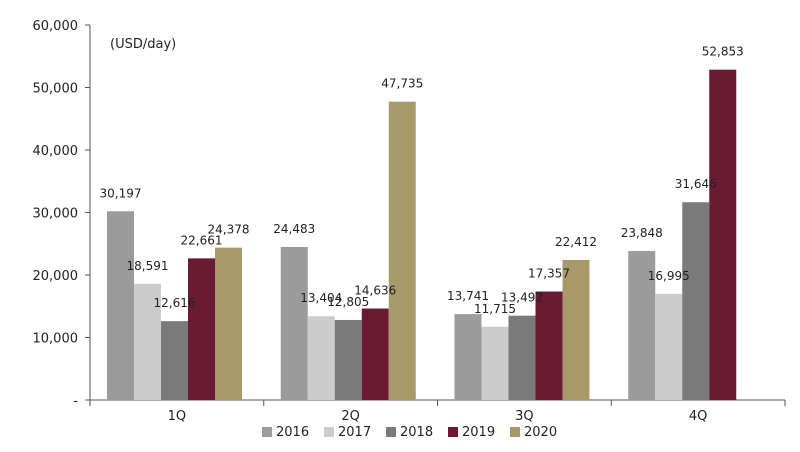  What do you see at coordinates (669, 276) in the screenshot?
I see `data-label-4Q-2017: 16,995` at bounding box center [669, 276].